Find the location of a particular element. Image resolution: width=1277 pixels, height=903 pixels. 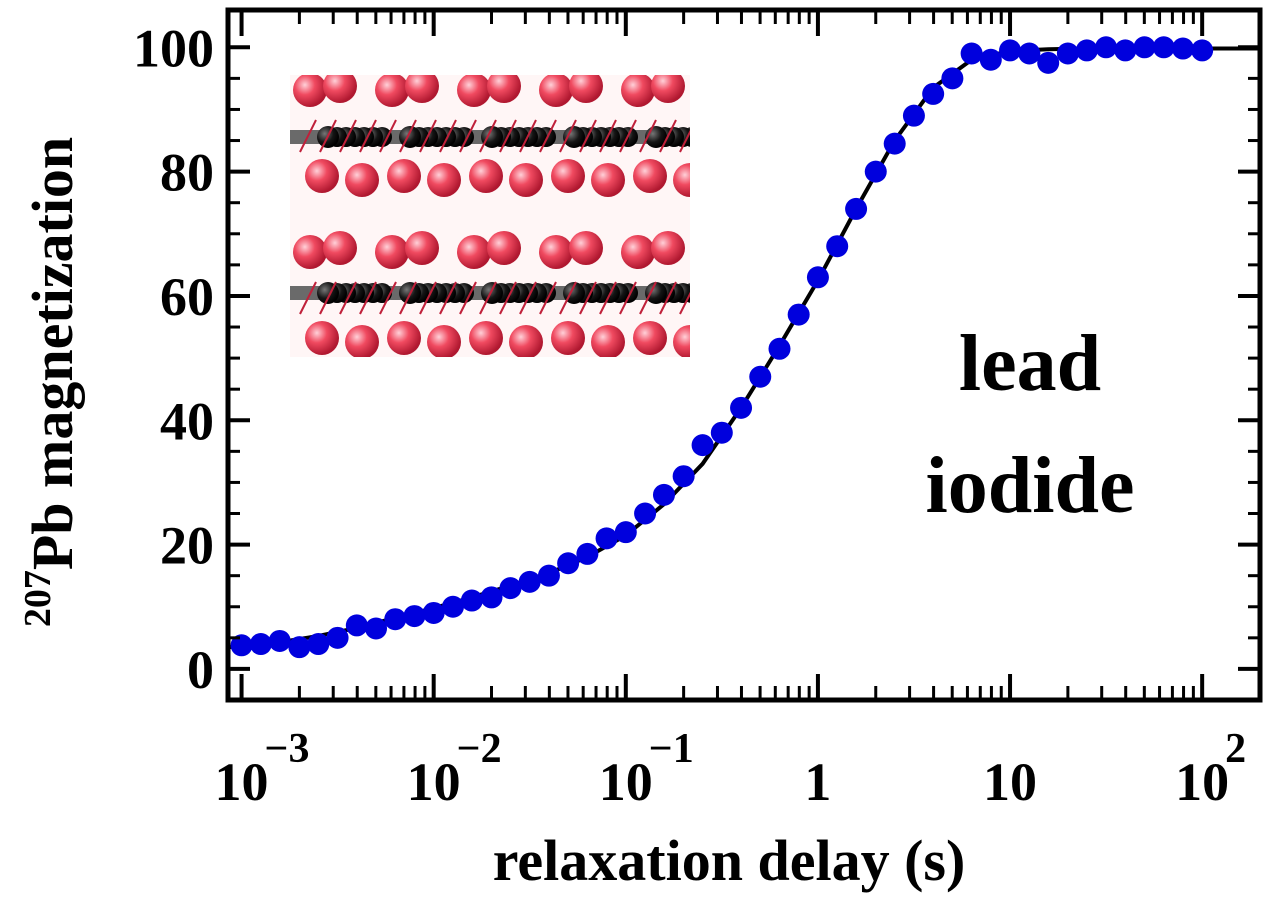

x-tick-exponent: −3 is located at coordinates (287, 749).